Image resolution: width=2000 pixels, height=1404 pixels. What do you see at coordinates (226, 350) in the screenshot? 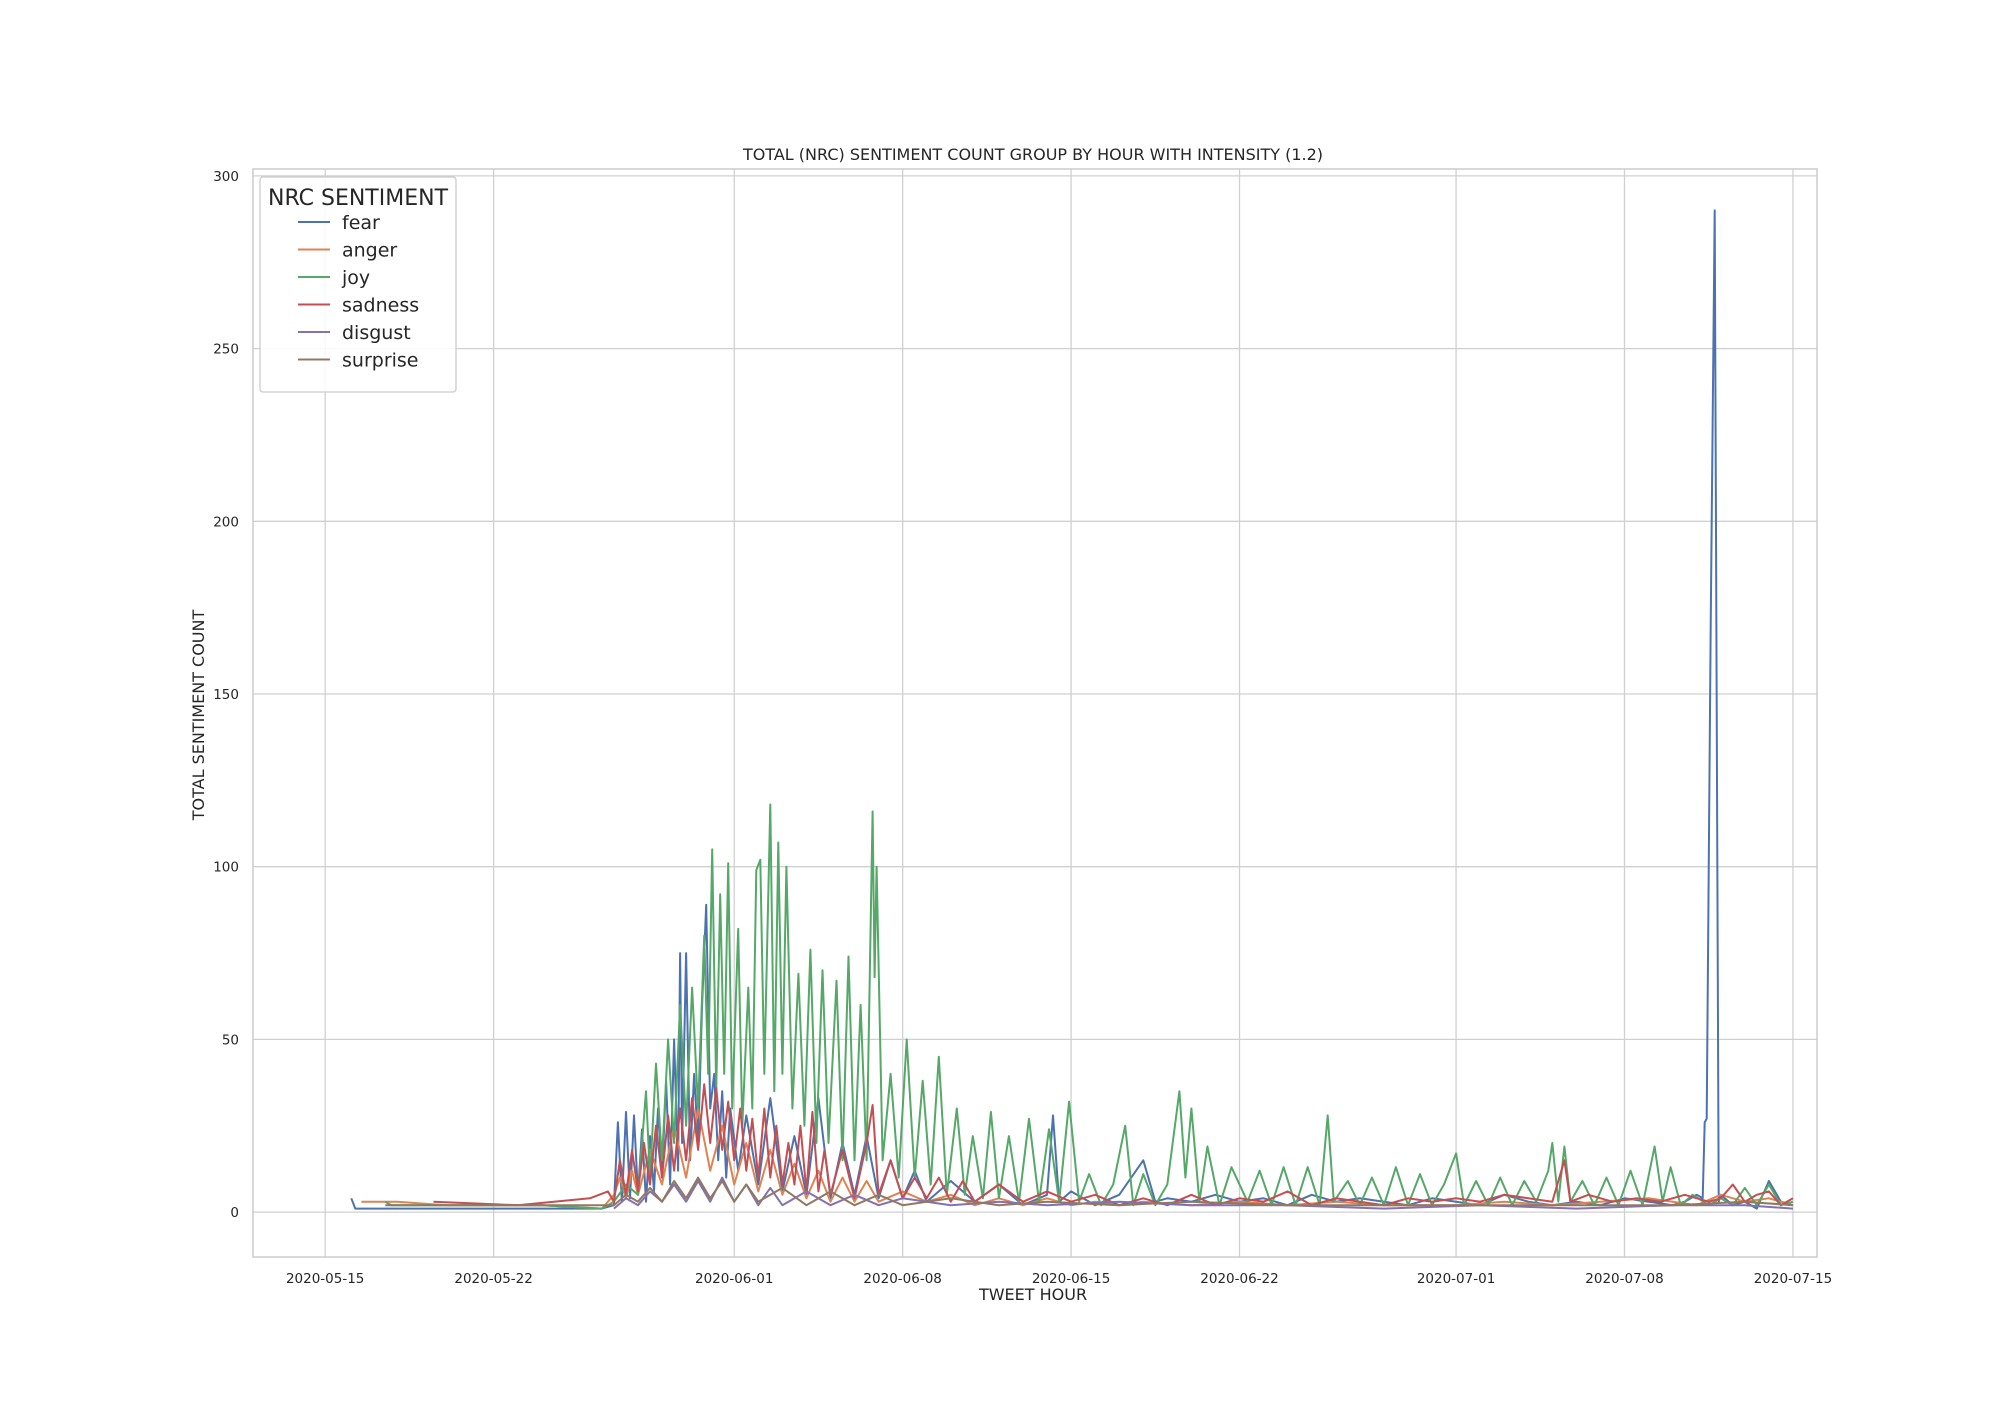
I see `y-tick-label-5: 250` at bounding box center [226, 350].